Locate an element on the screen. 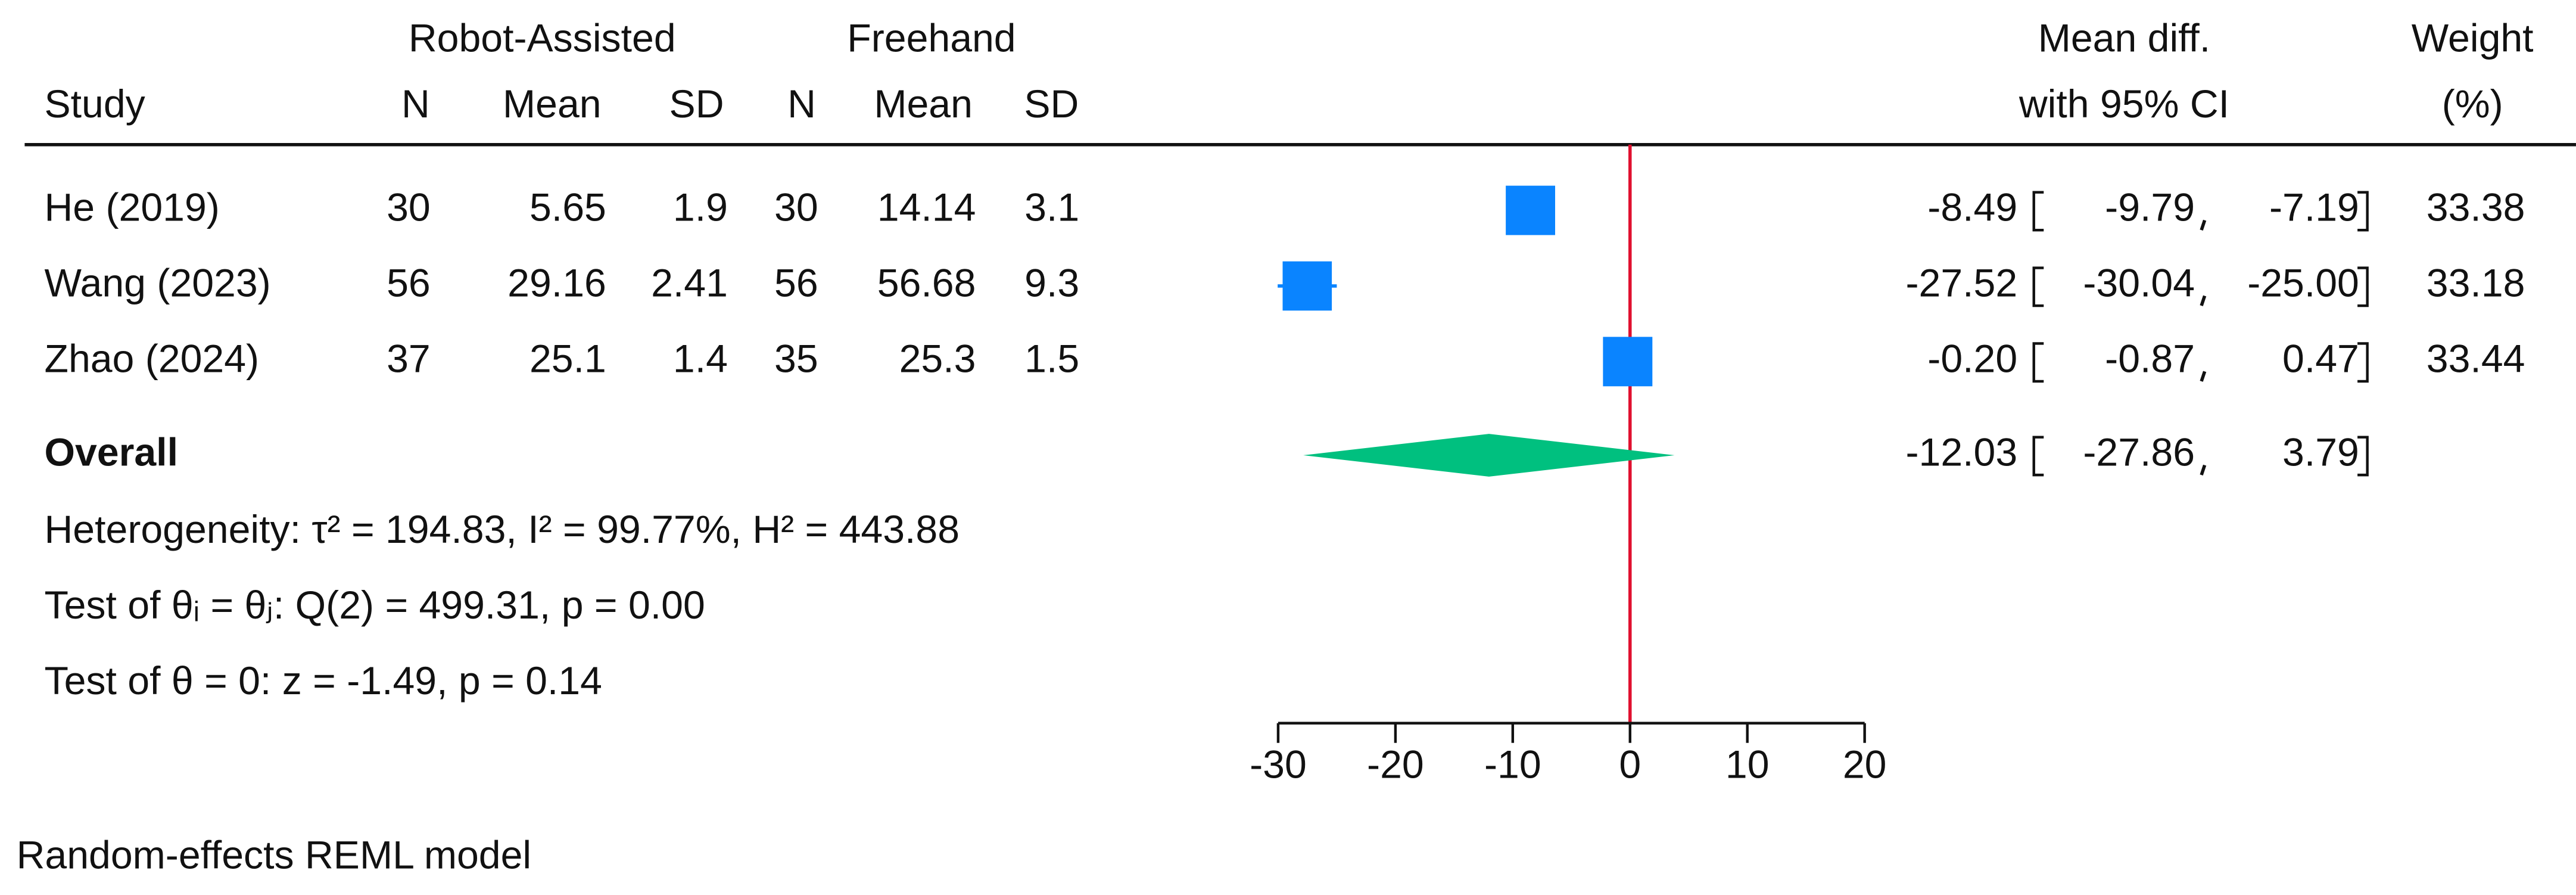 The width and height of the screenshot is (2576, 895). ci-header: Mean diff. is located at coordinates (2124, 38).